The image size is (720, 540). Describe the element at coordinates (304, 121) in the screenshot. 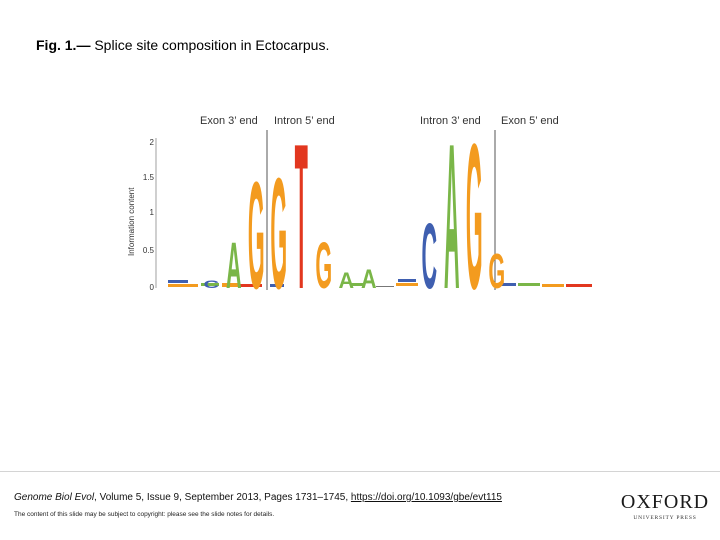

I see `section-label-intron-5: Intron 5’ end` at that location.